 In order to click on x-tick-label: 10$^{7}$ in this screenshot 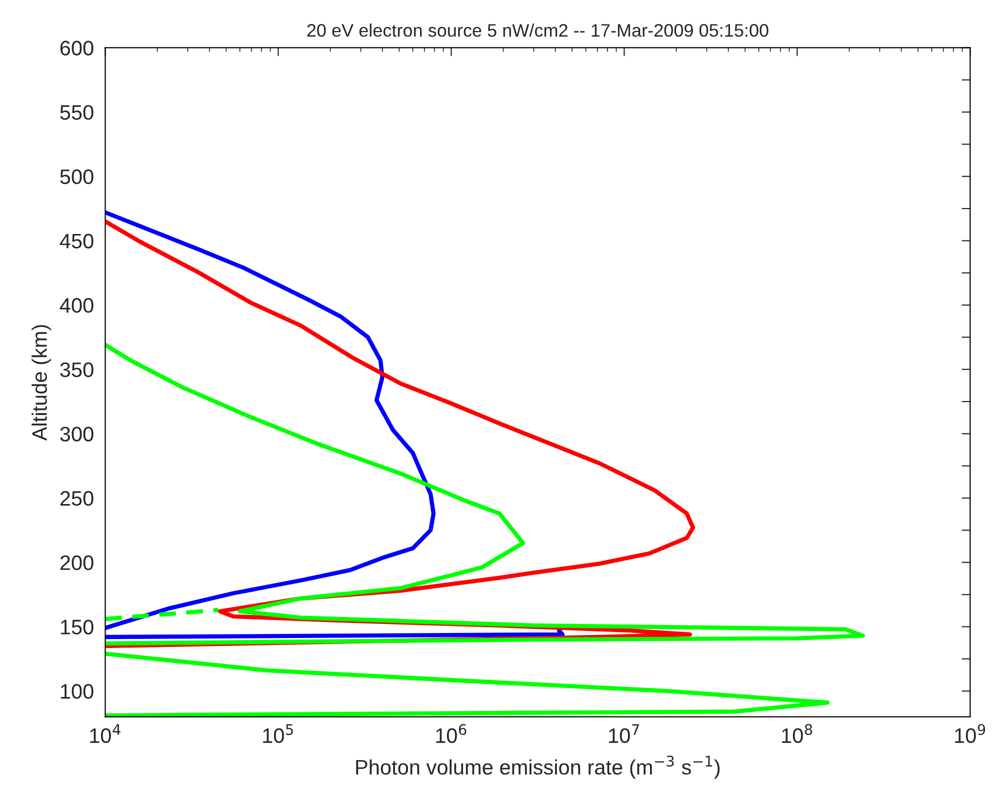, I will do `click(624, 734)`.